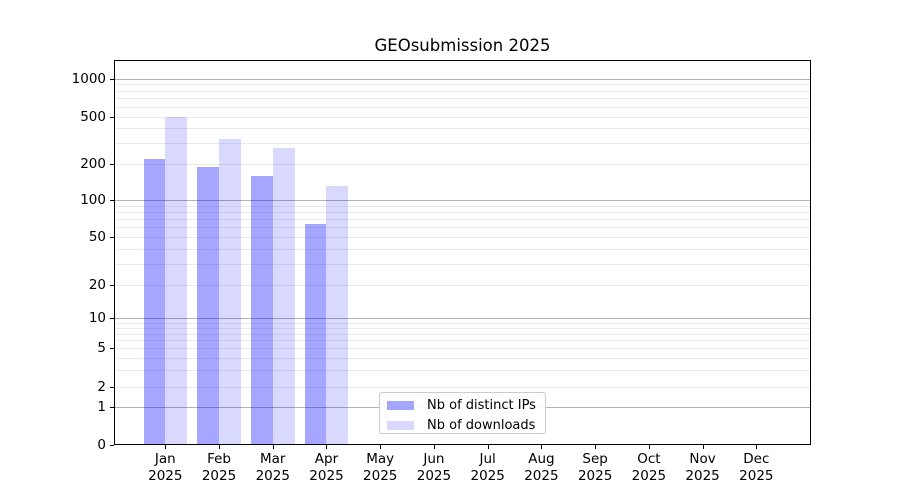 This screenshot has width=900, height=500. What do you see at coordinates (326, 467) in the screenshot?
I see `x-tick-label: Apr 2025` at bounding box center [326, 467].